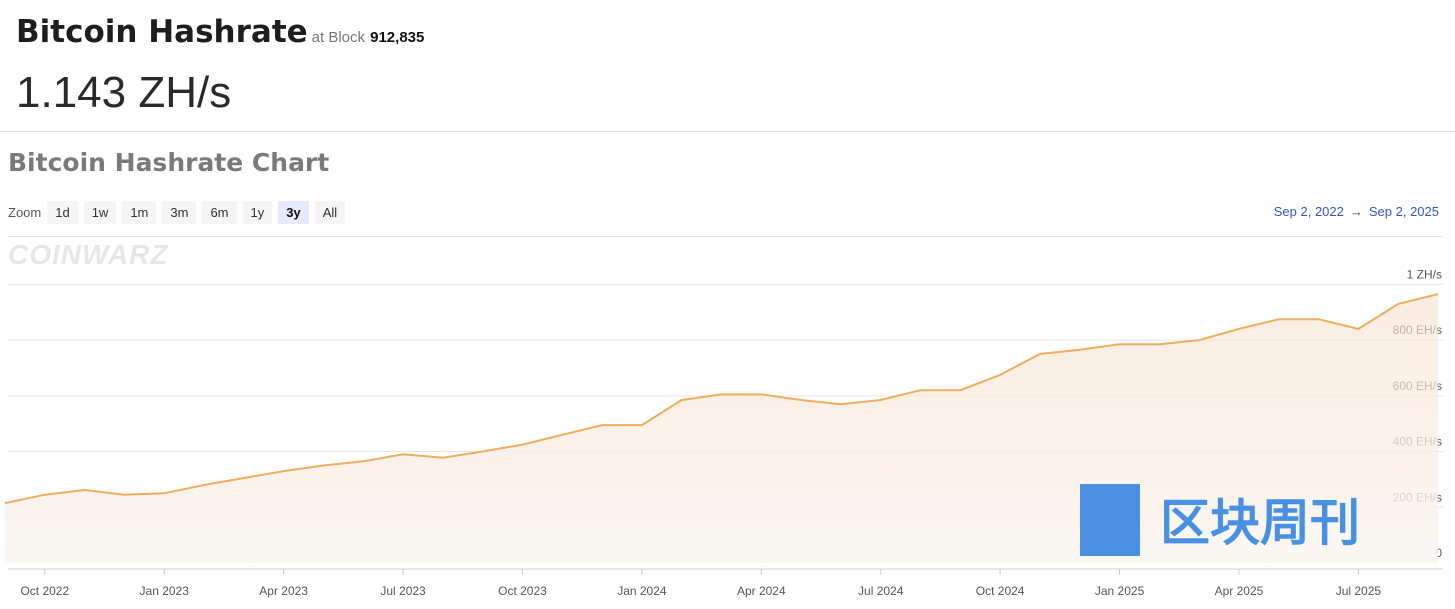 This screenshot has width=1455, height=609. Describe the element at coordinates (1308, 211) in the screenshot. I see `range-from: Sep 2, 2022` at that location.